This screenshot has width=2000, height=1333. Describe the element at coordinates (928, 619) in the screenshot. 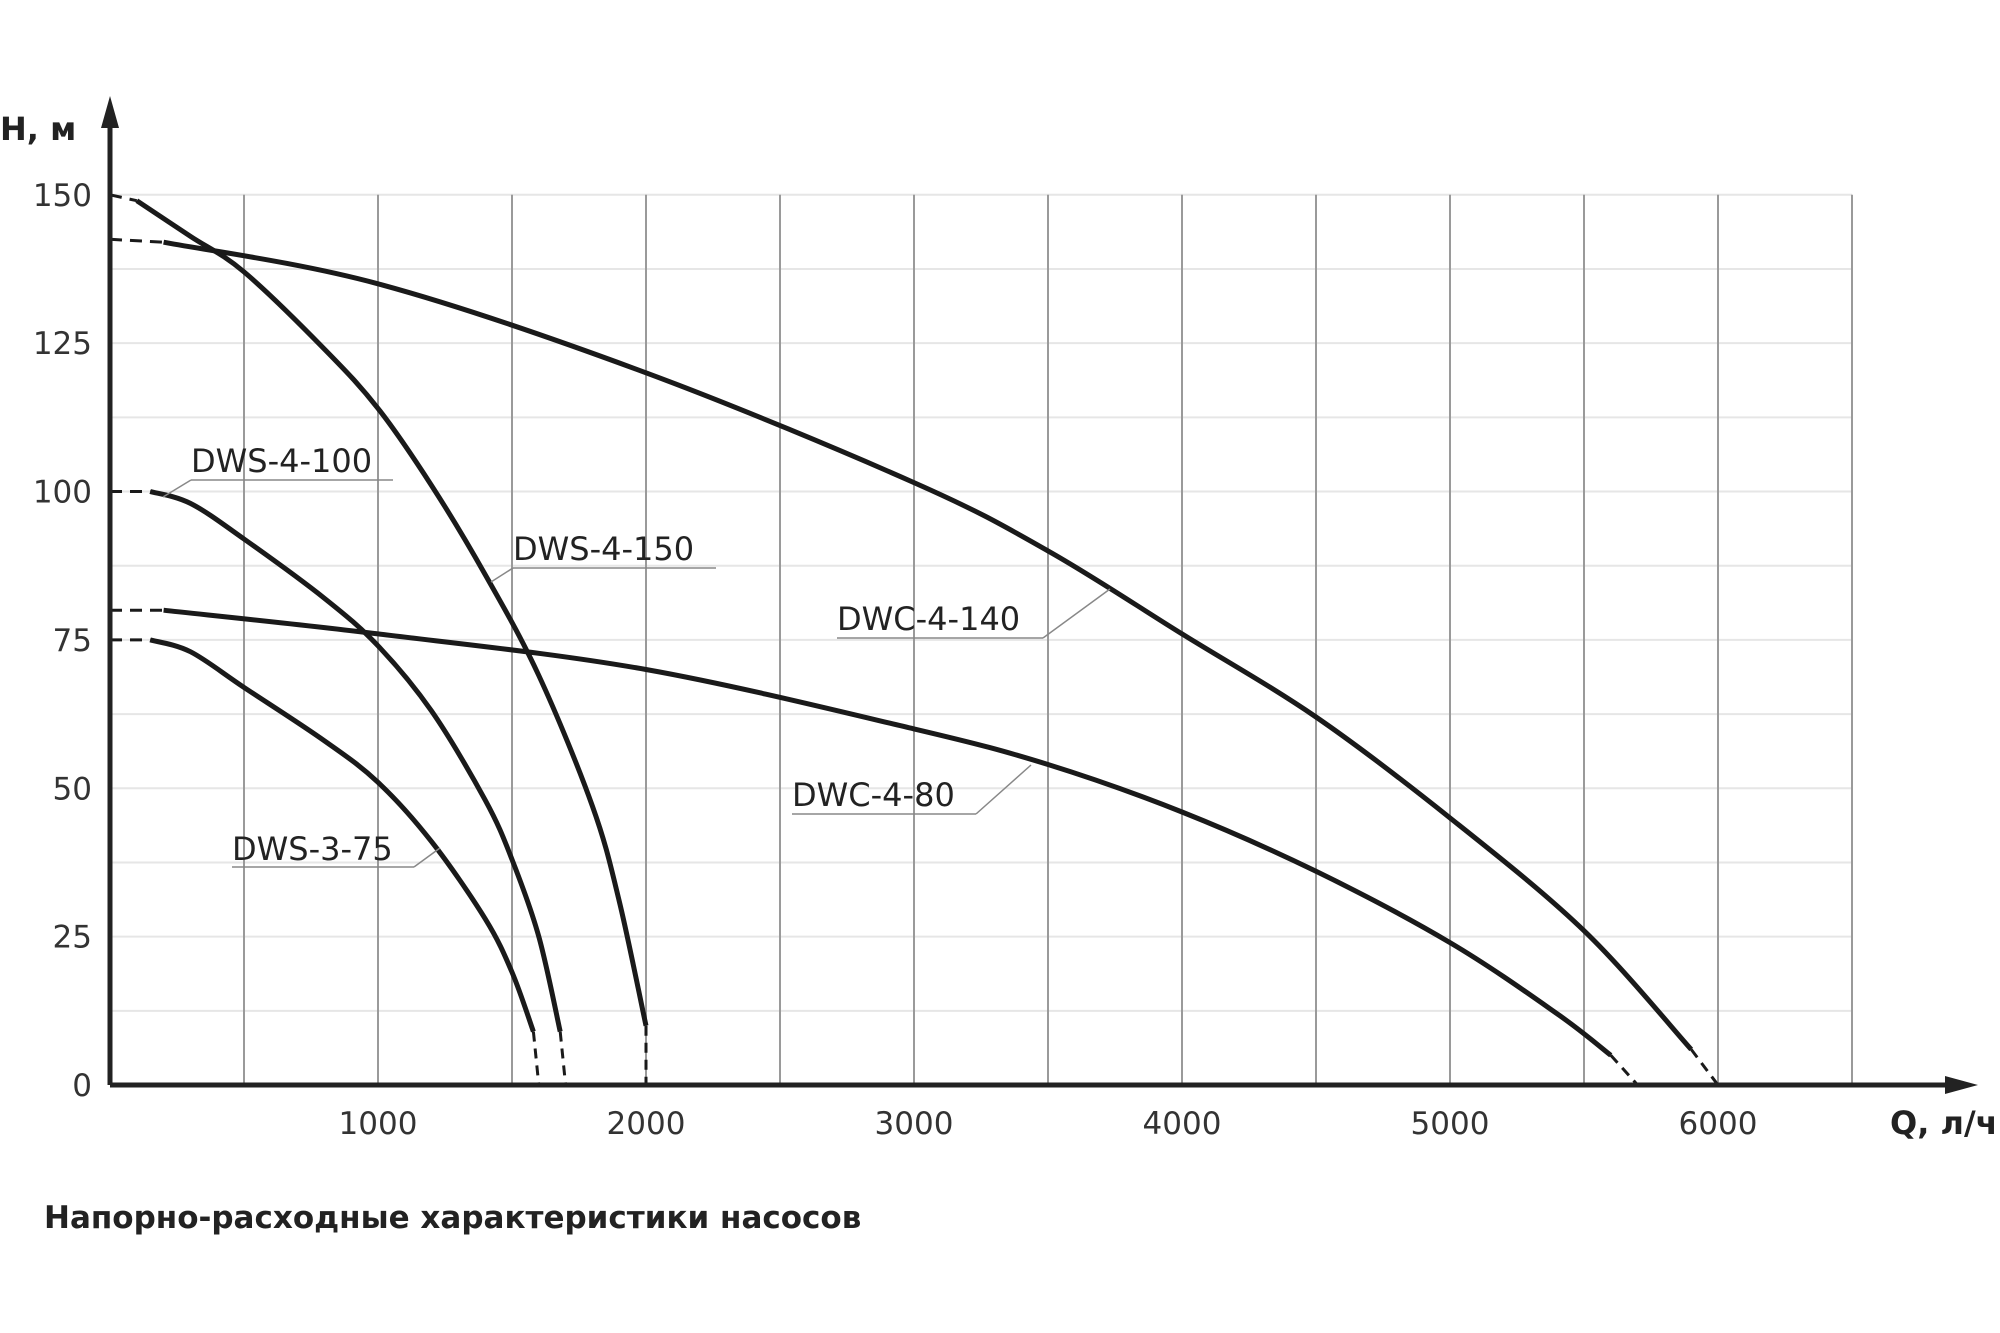

I see `series-label: DWC-4-140` at that location.